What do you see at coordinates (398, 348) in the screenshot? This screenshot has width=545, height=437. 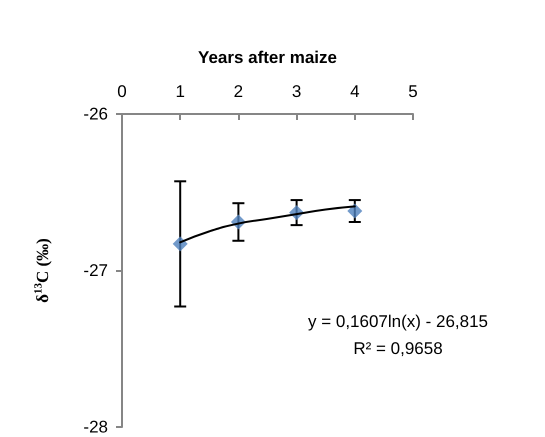 I see `annotation: R² = 0,9658` at bounding box center [398, 348].